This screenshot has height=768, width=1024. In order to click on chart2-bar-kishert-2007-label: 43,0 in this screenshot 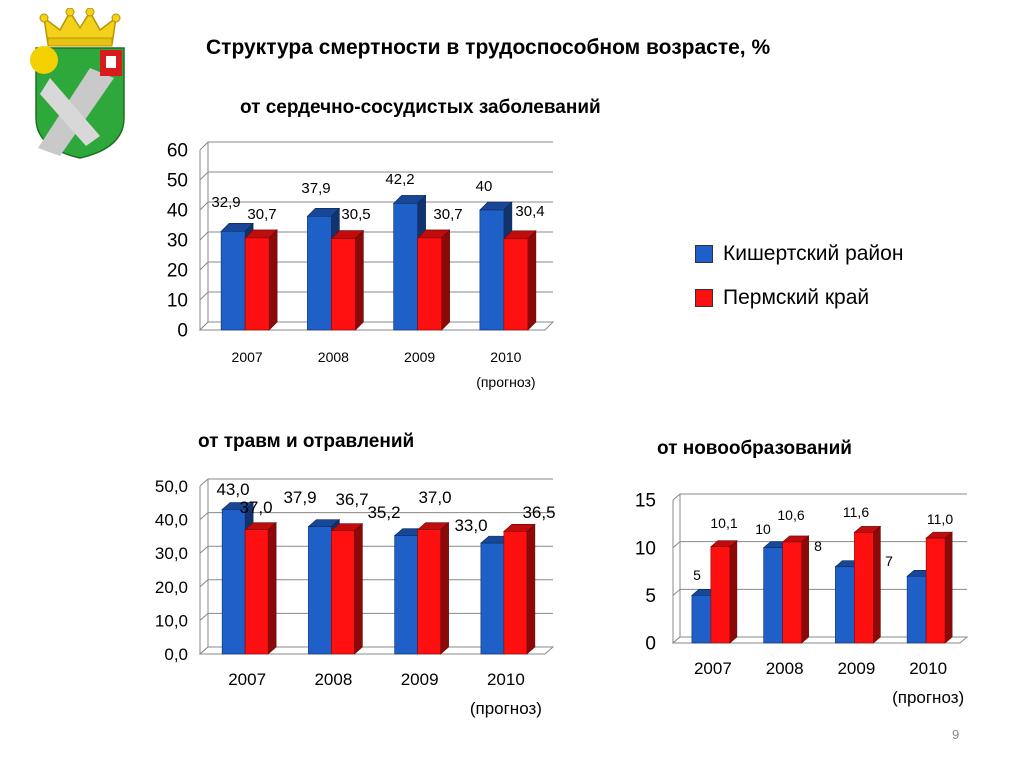, I will do `click(232, 489)`.